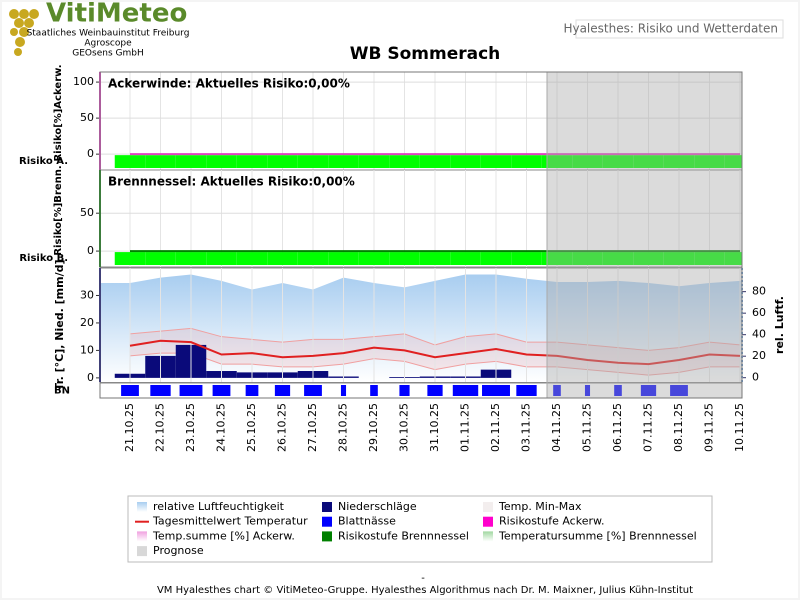  What do you see at coordinates (251, 427) in the screenshot?
I see `x-tick-label: 25.10.25` at bounding box center [251, 427].